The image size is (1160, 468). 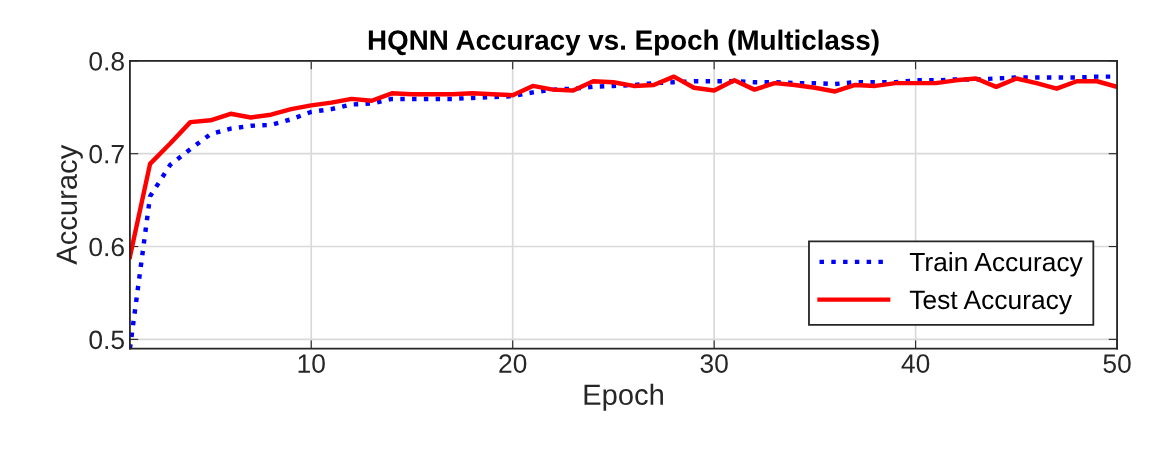 I want to click on x-tick-label: 50, so click(x=1117, y=363).